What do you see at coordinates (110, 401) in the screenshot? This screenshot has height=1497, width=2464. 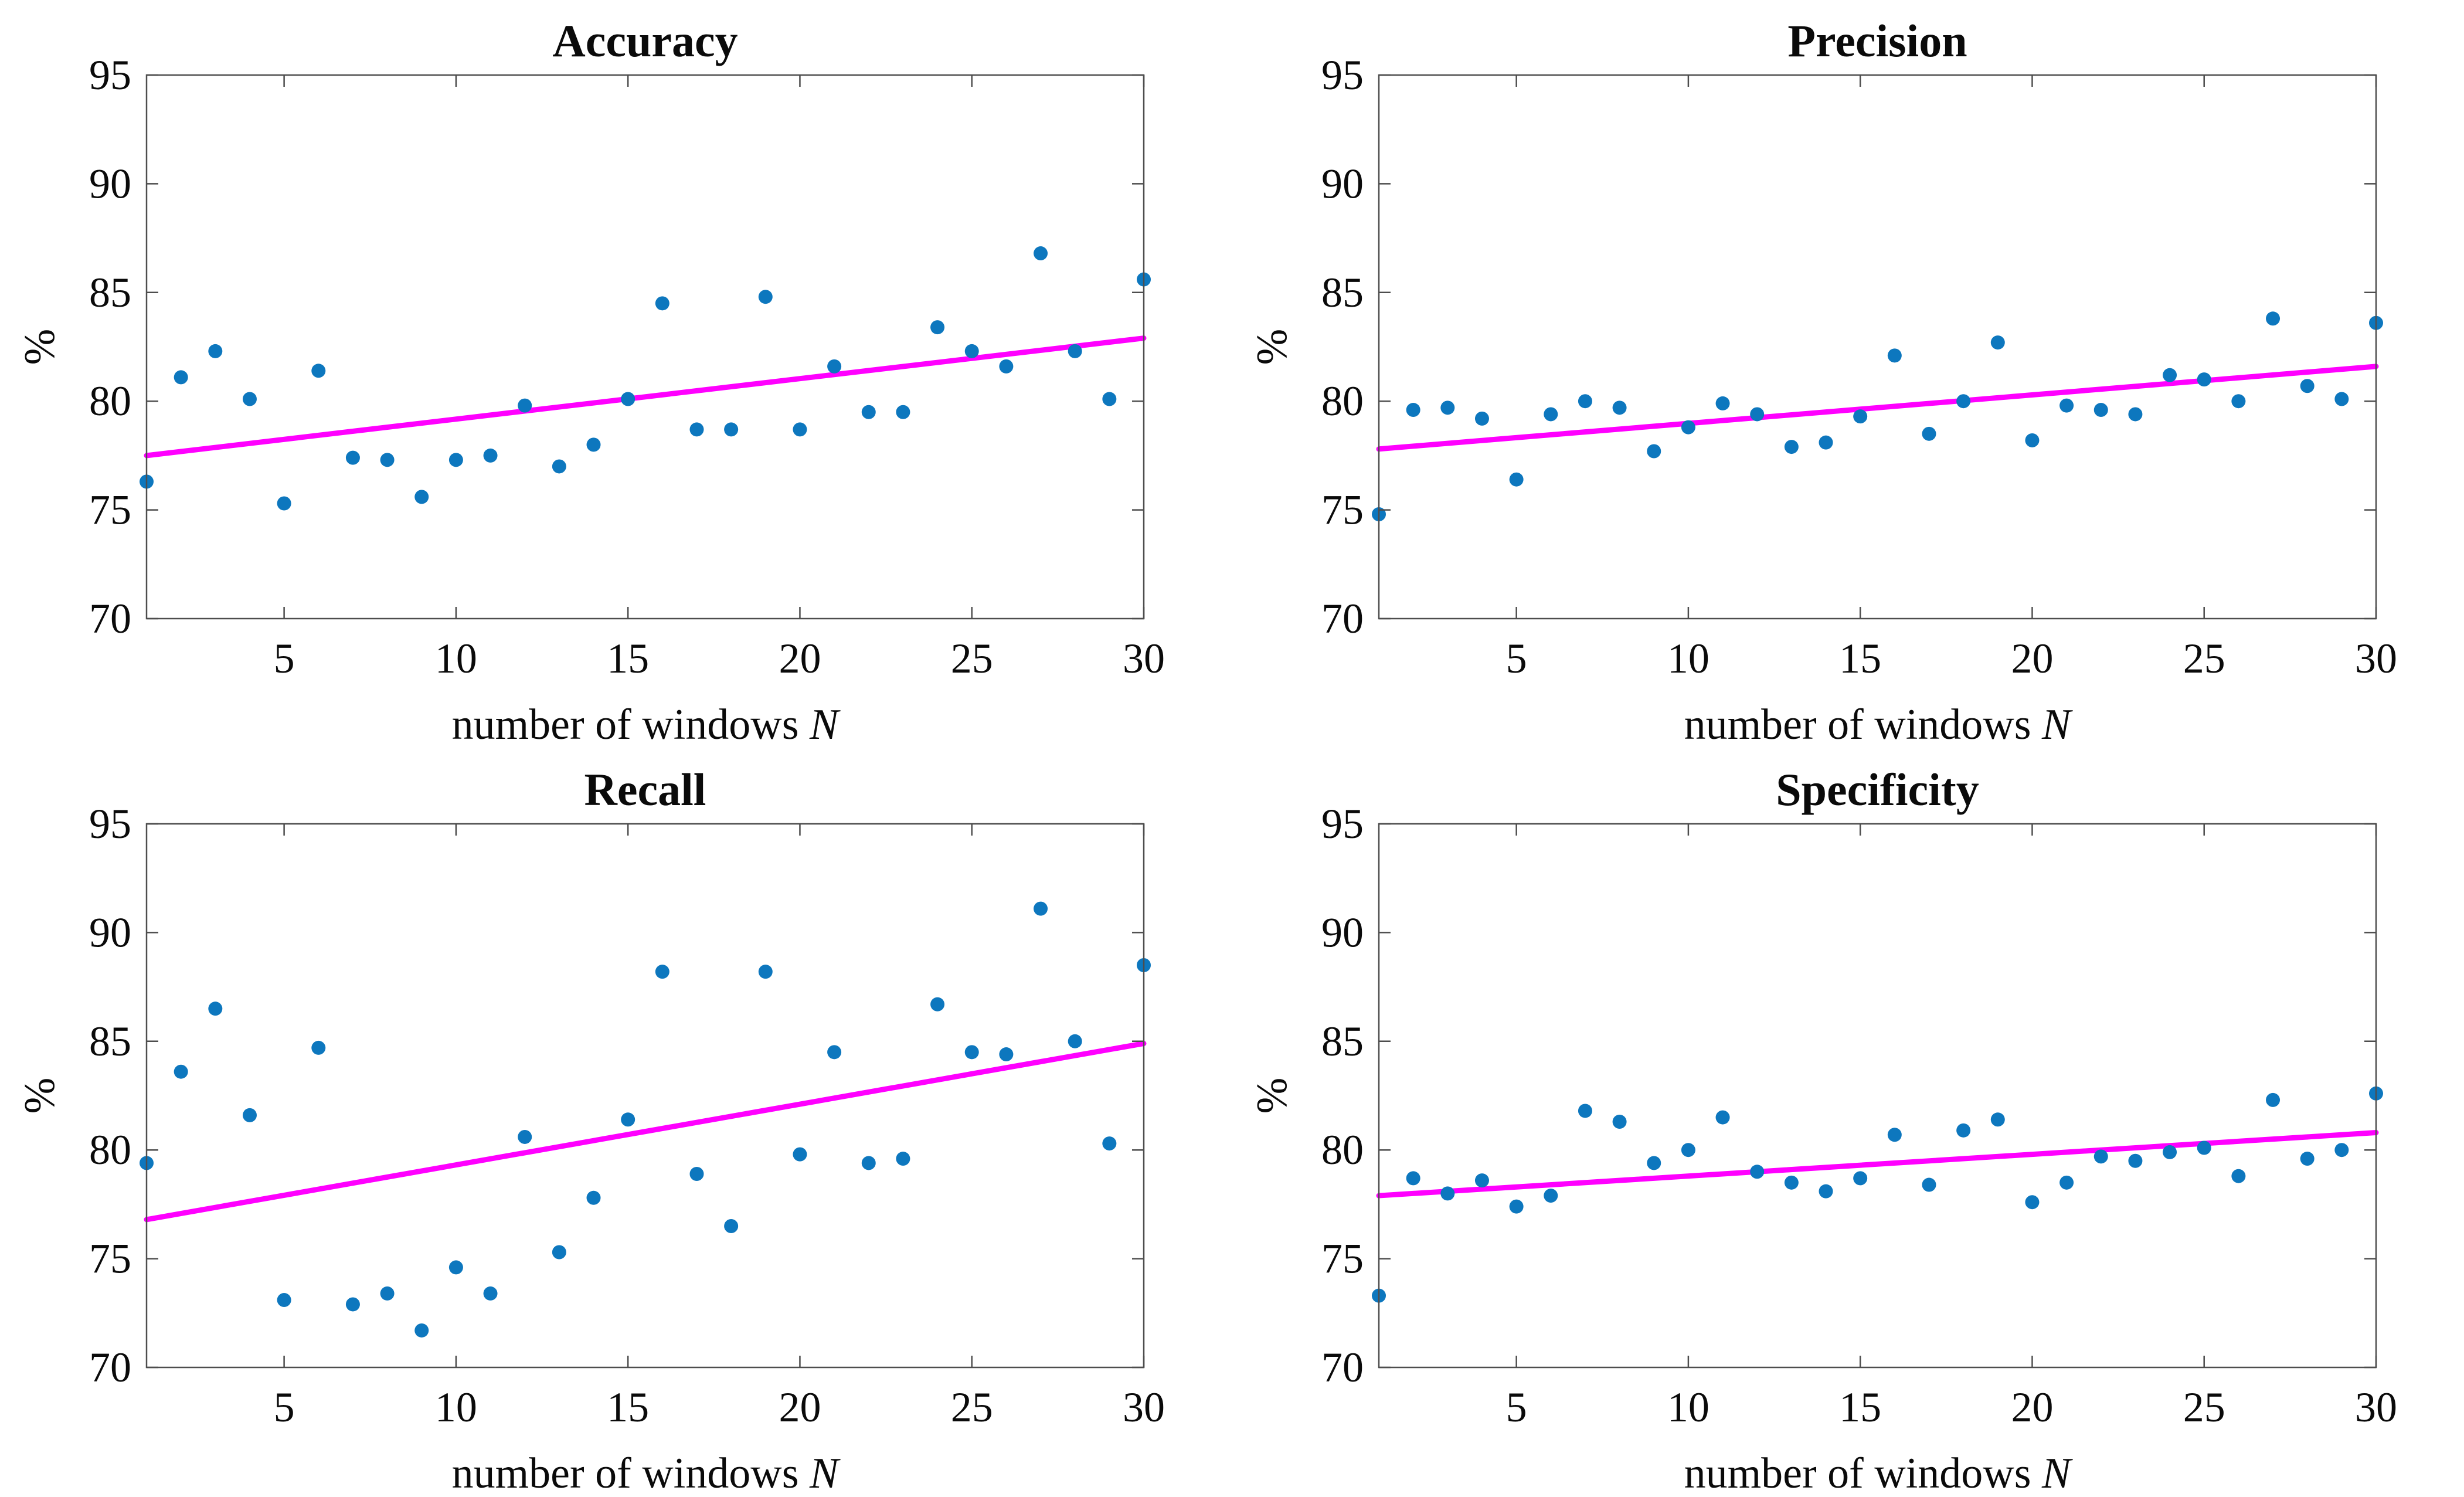 I see `y-tick-label: 80` at bounding box center [110, 401].